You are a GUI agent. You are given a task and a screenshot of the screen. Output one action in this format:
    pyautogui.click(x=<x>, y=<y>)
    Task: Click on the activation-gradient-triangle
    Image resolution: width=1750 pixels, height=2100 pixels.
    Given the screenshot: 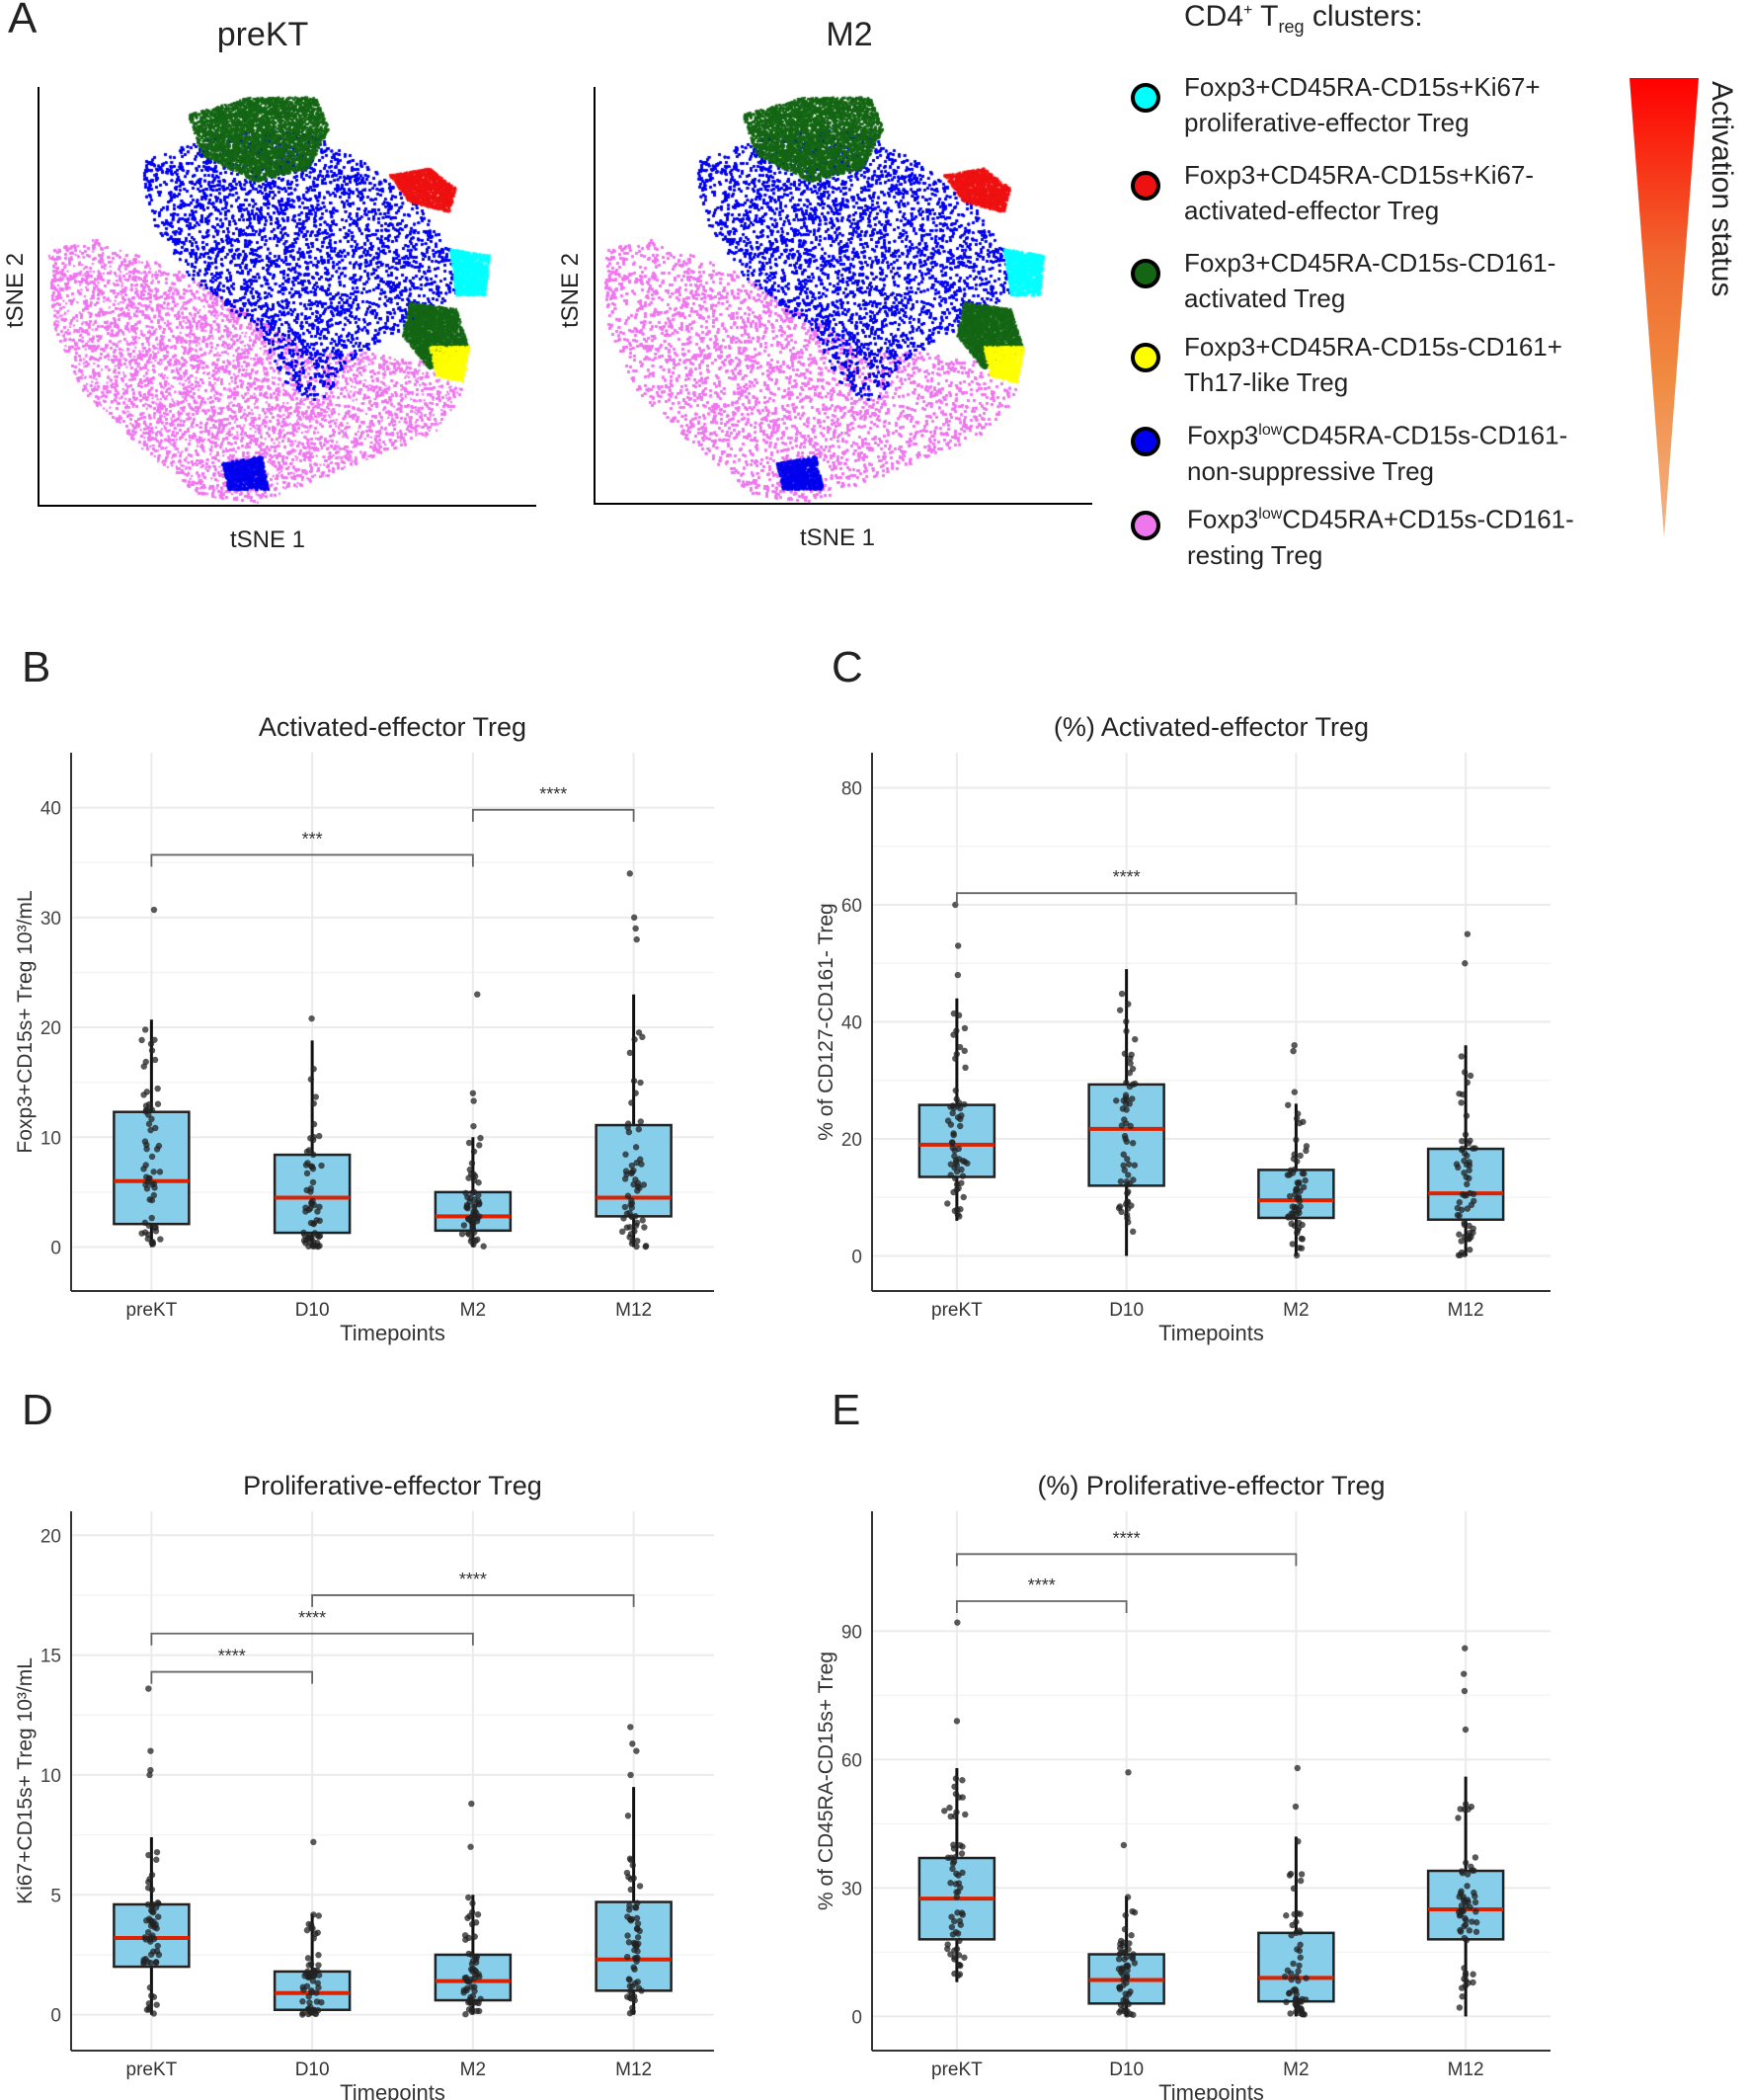 What is the action you would take?
    pyautogui.click(x=1665, y=307)
    